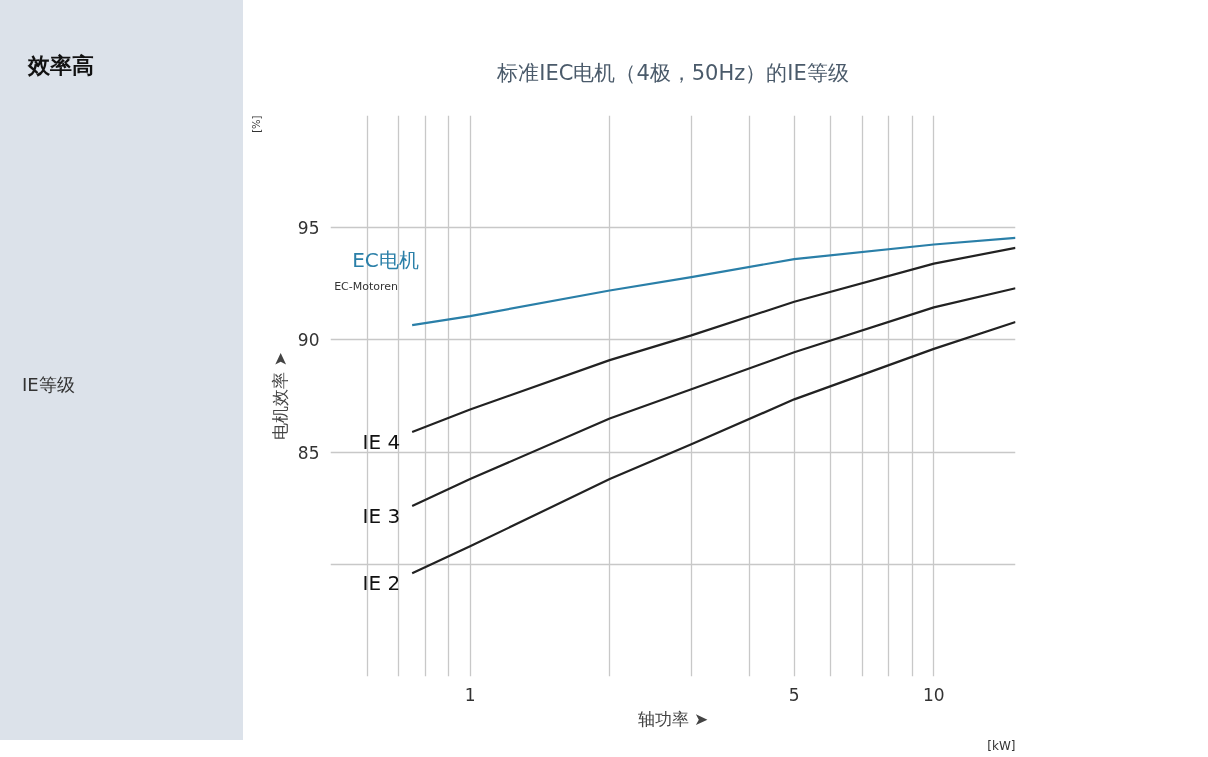  I want to click on y-tick-label: 85, so click(308, 452).